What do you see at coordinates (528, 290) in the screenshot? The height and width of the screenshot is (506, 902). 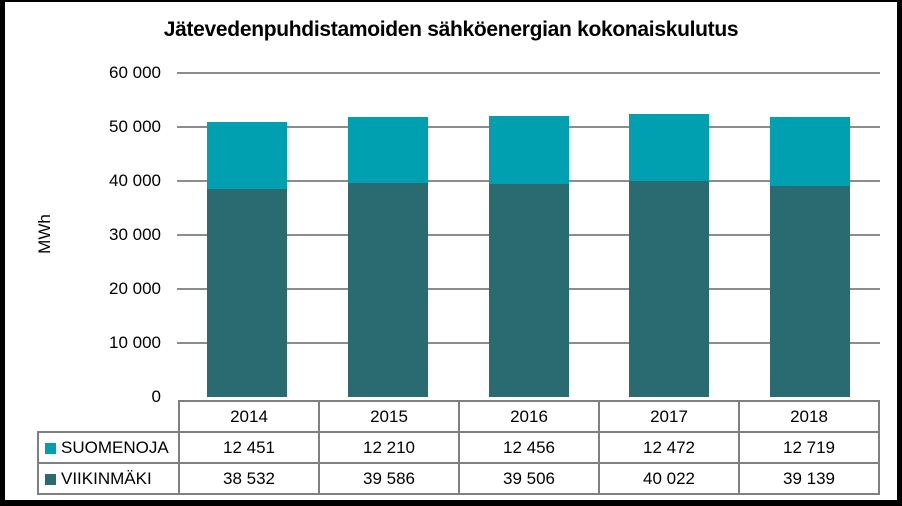 I see `bar-segment-2016-viikinmäki` at bounding box center [528, 290].